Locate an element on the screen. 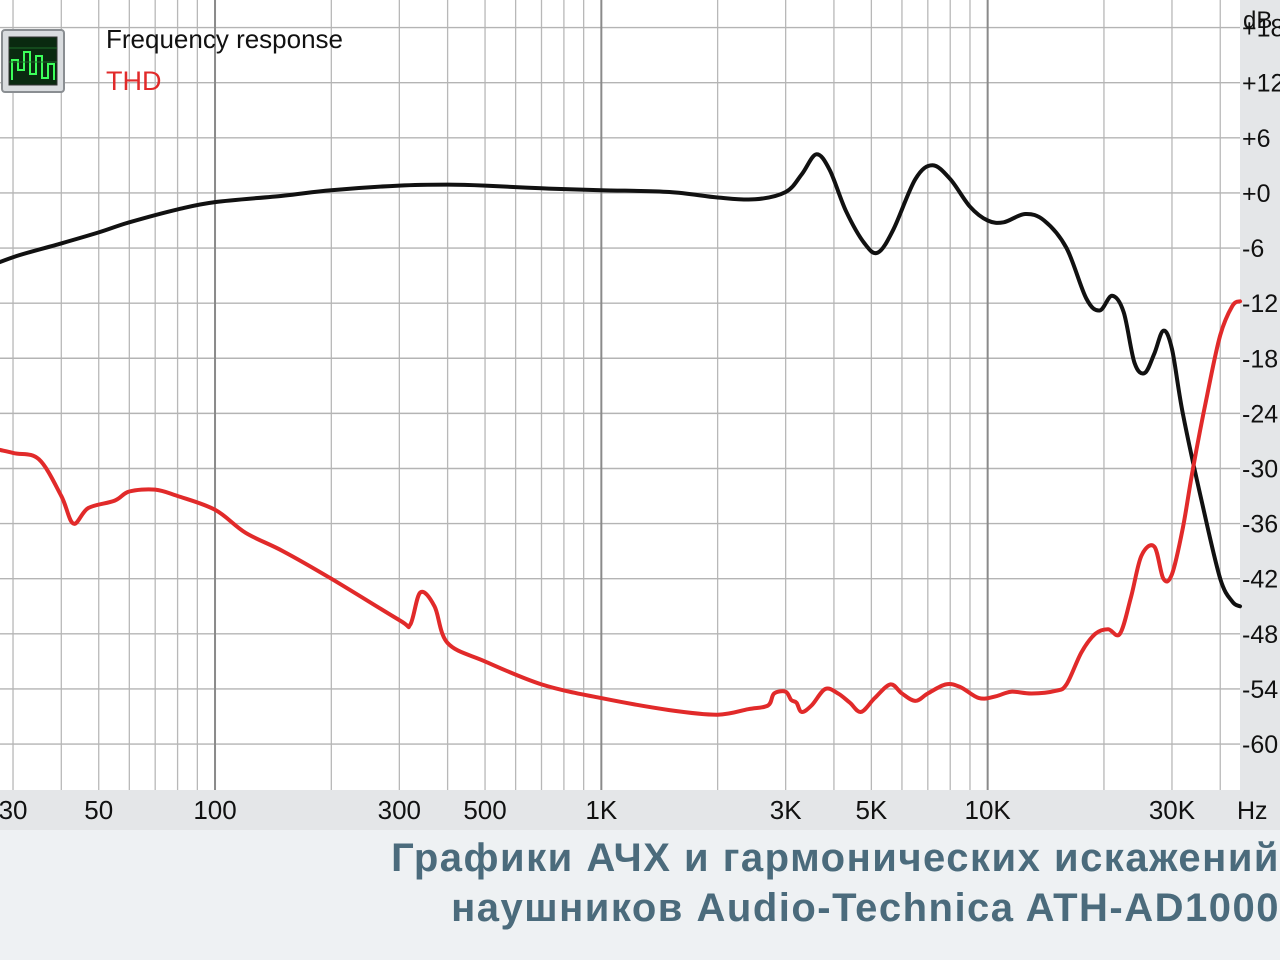  y-tick-label: -24 is located at coordinates (1260, 414).